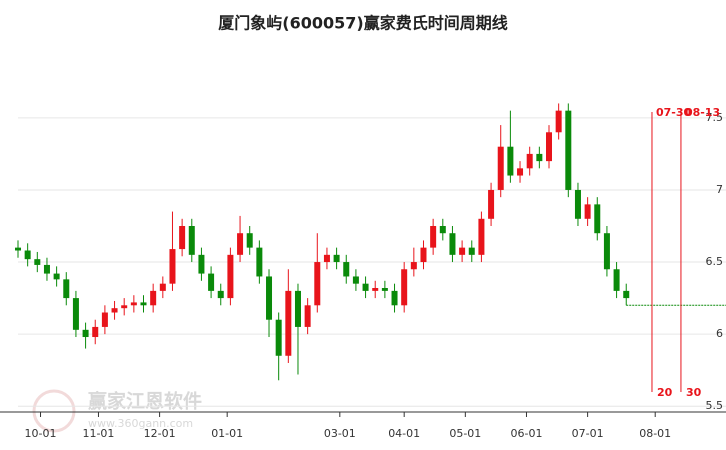  Describe the element at coordinates (404, 433) in the screenshot. I see `x-tick-label: 04-01` at that location.